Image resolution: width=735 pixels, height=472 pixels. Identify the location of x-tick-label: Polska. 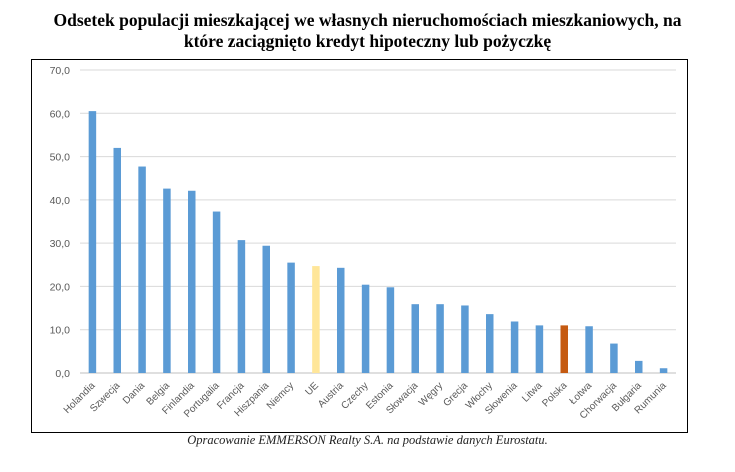
(554, 394).